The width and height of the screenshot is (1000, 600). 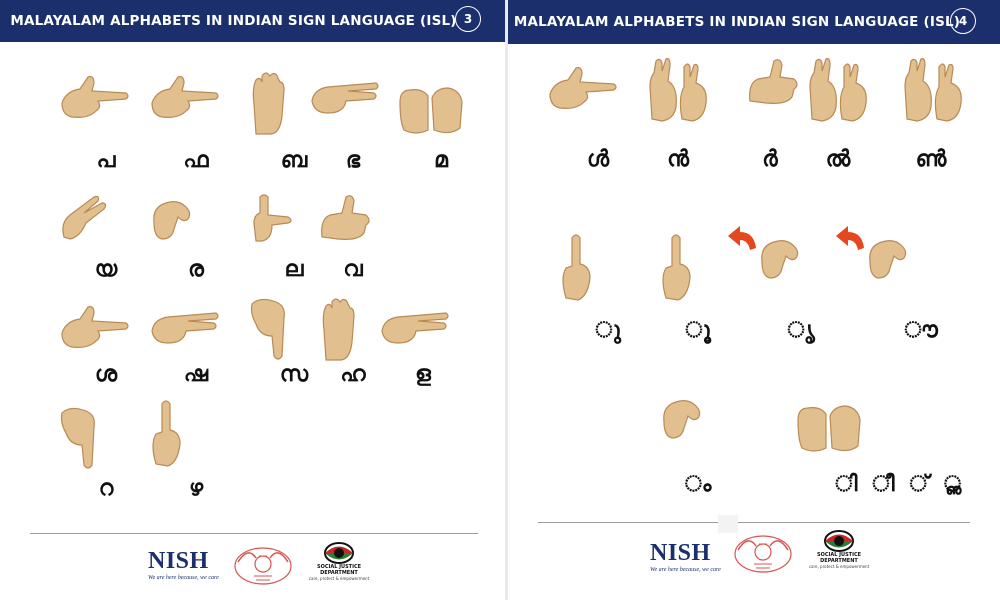 I want to click on malayalam-letter: ു, so click(x=608, y=330).